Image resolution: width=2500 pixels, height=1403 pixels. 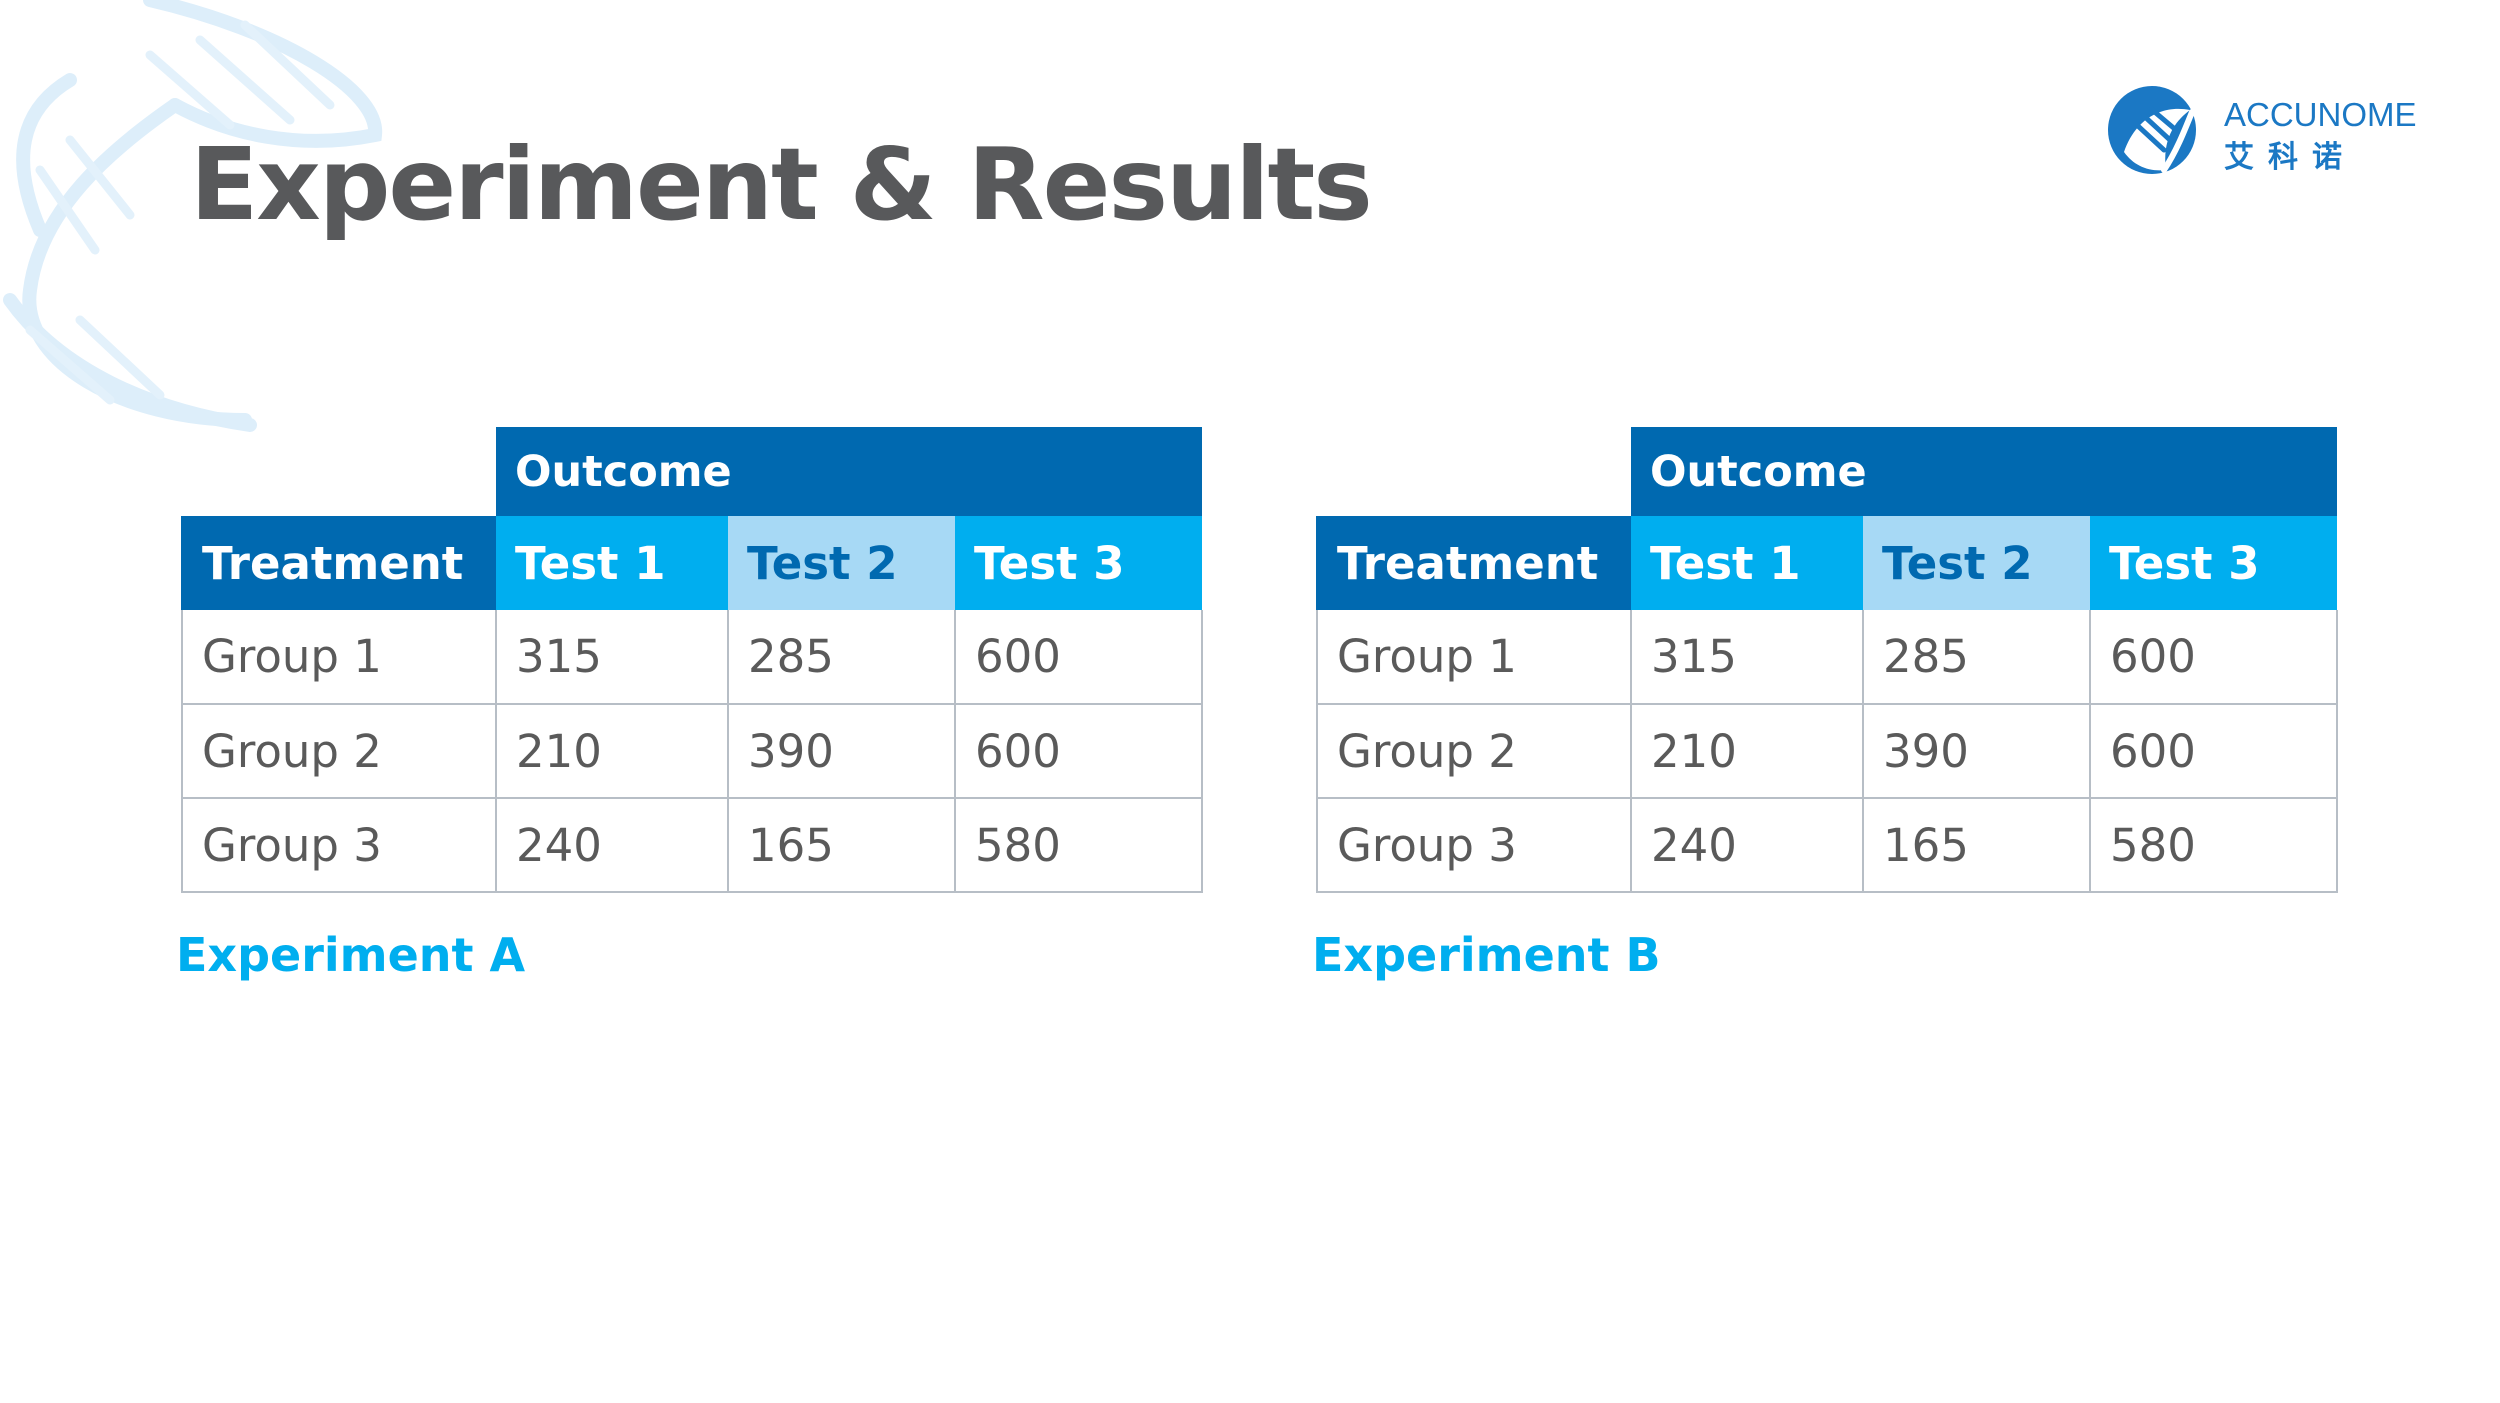 What do you see at coordinates (1486, 955) in the screenshot?
I see `experiment-b-caption: Experiment B` at bounding box center [1486, 955].